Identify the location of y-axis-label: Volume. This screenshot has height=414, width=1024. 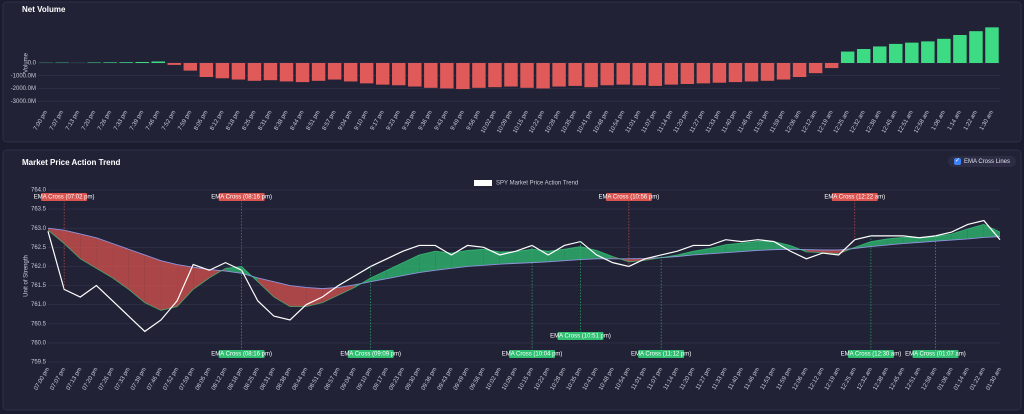
(27, 62).